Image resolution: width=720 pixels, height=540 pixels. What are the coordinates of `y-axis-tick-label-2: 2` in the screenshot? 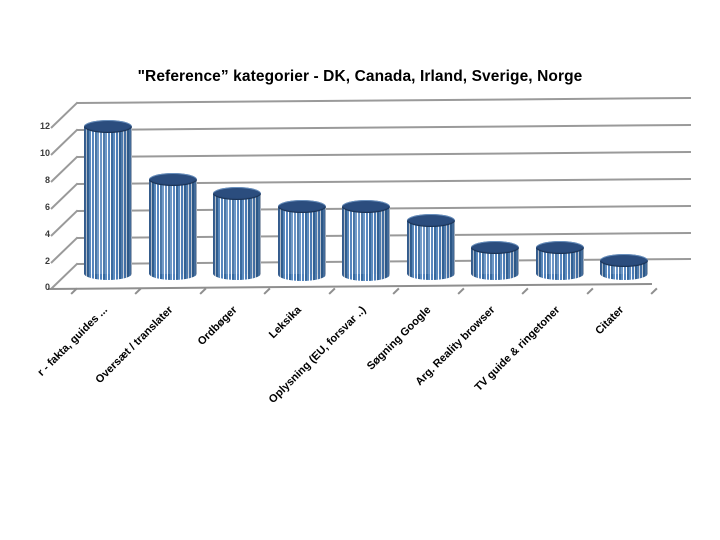 It's located at (47, 260).